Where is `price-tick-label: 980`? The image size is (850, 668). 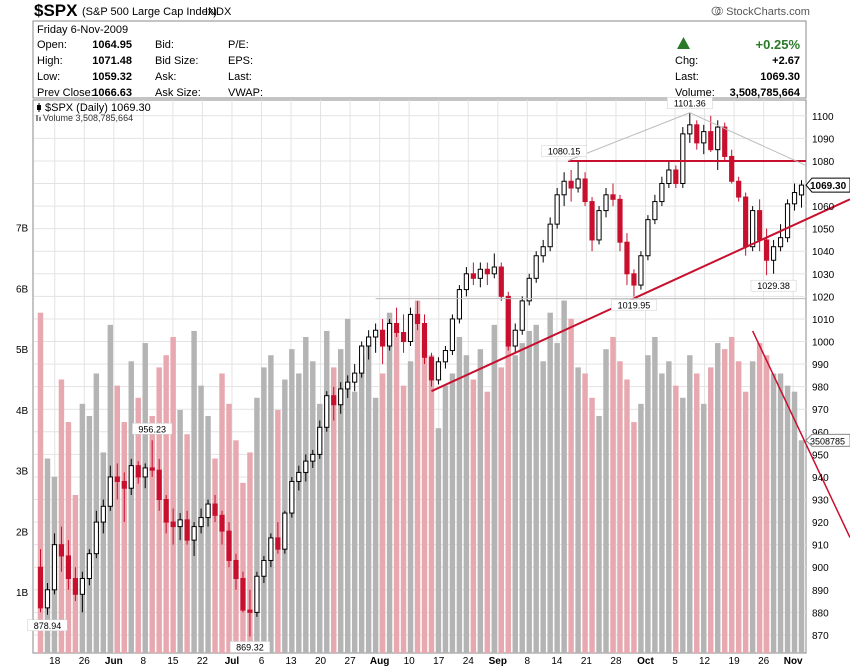
price-tick-label: 980 is located at coordinates (820, 388).